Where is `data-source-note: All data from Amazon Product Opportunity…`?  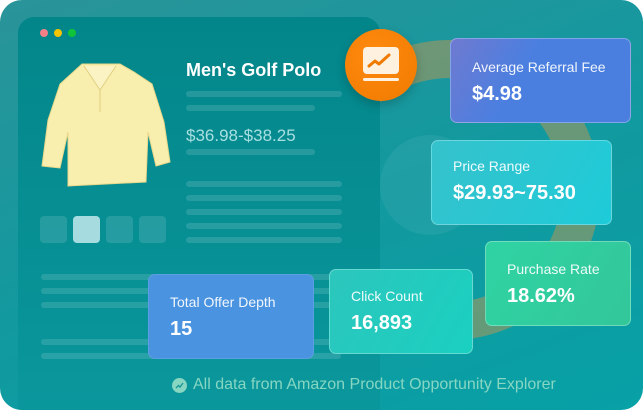 data-source-note: All data from Amazon Product Opportunity… is located at coordinates (364, 385).